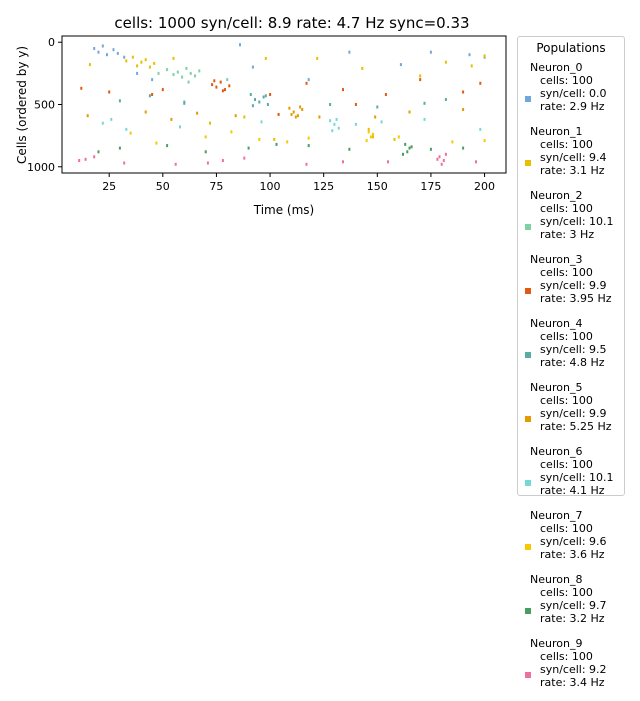 This screenshot has width=640, height=701. What do you see at coordinates (572, 554) in the screenshot?
I see `legend-rate: rate: 3.6 Hz` at bounding box center [572, 554].